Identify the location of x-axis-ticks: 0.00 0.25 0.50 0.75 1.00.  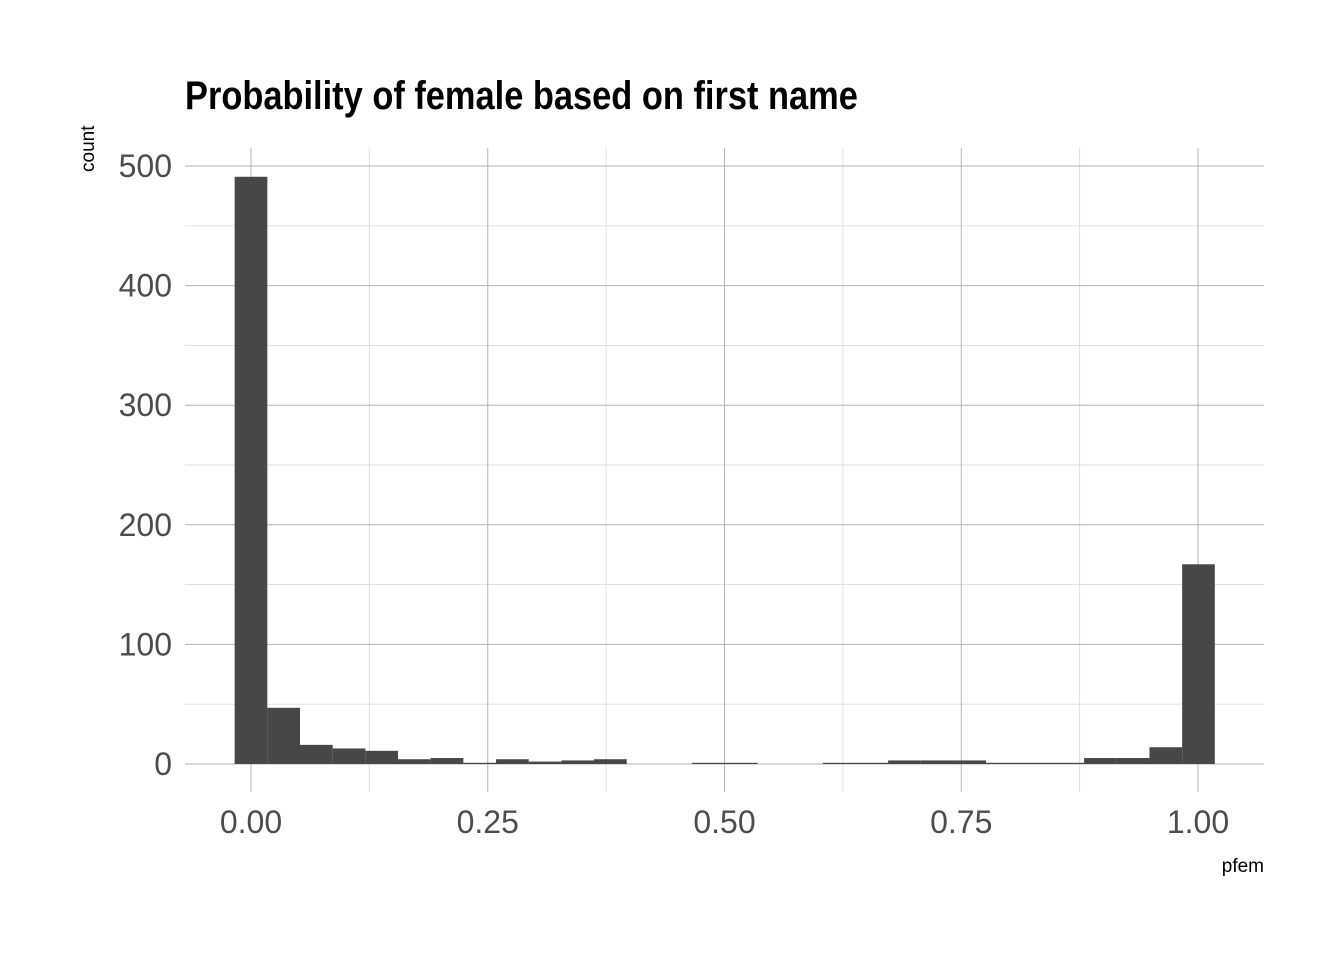
(724, 822).